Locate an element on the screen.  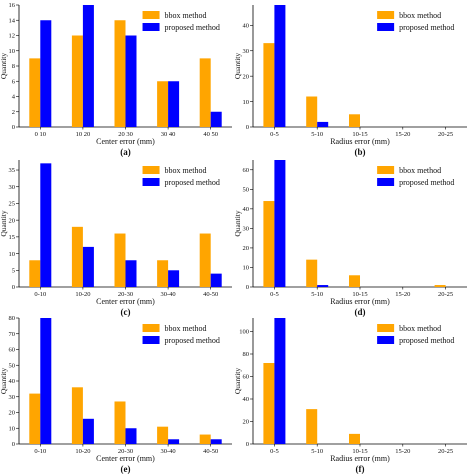
panel-c-x-tick-label: 0-10 is located at coordinates (40, 294).